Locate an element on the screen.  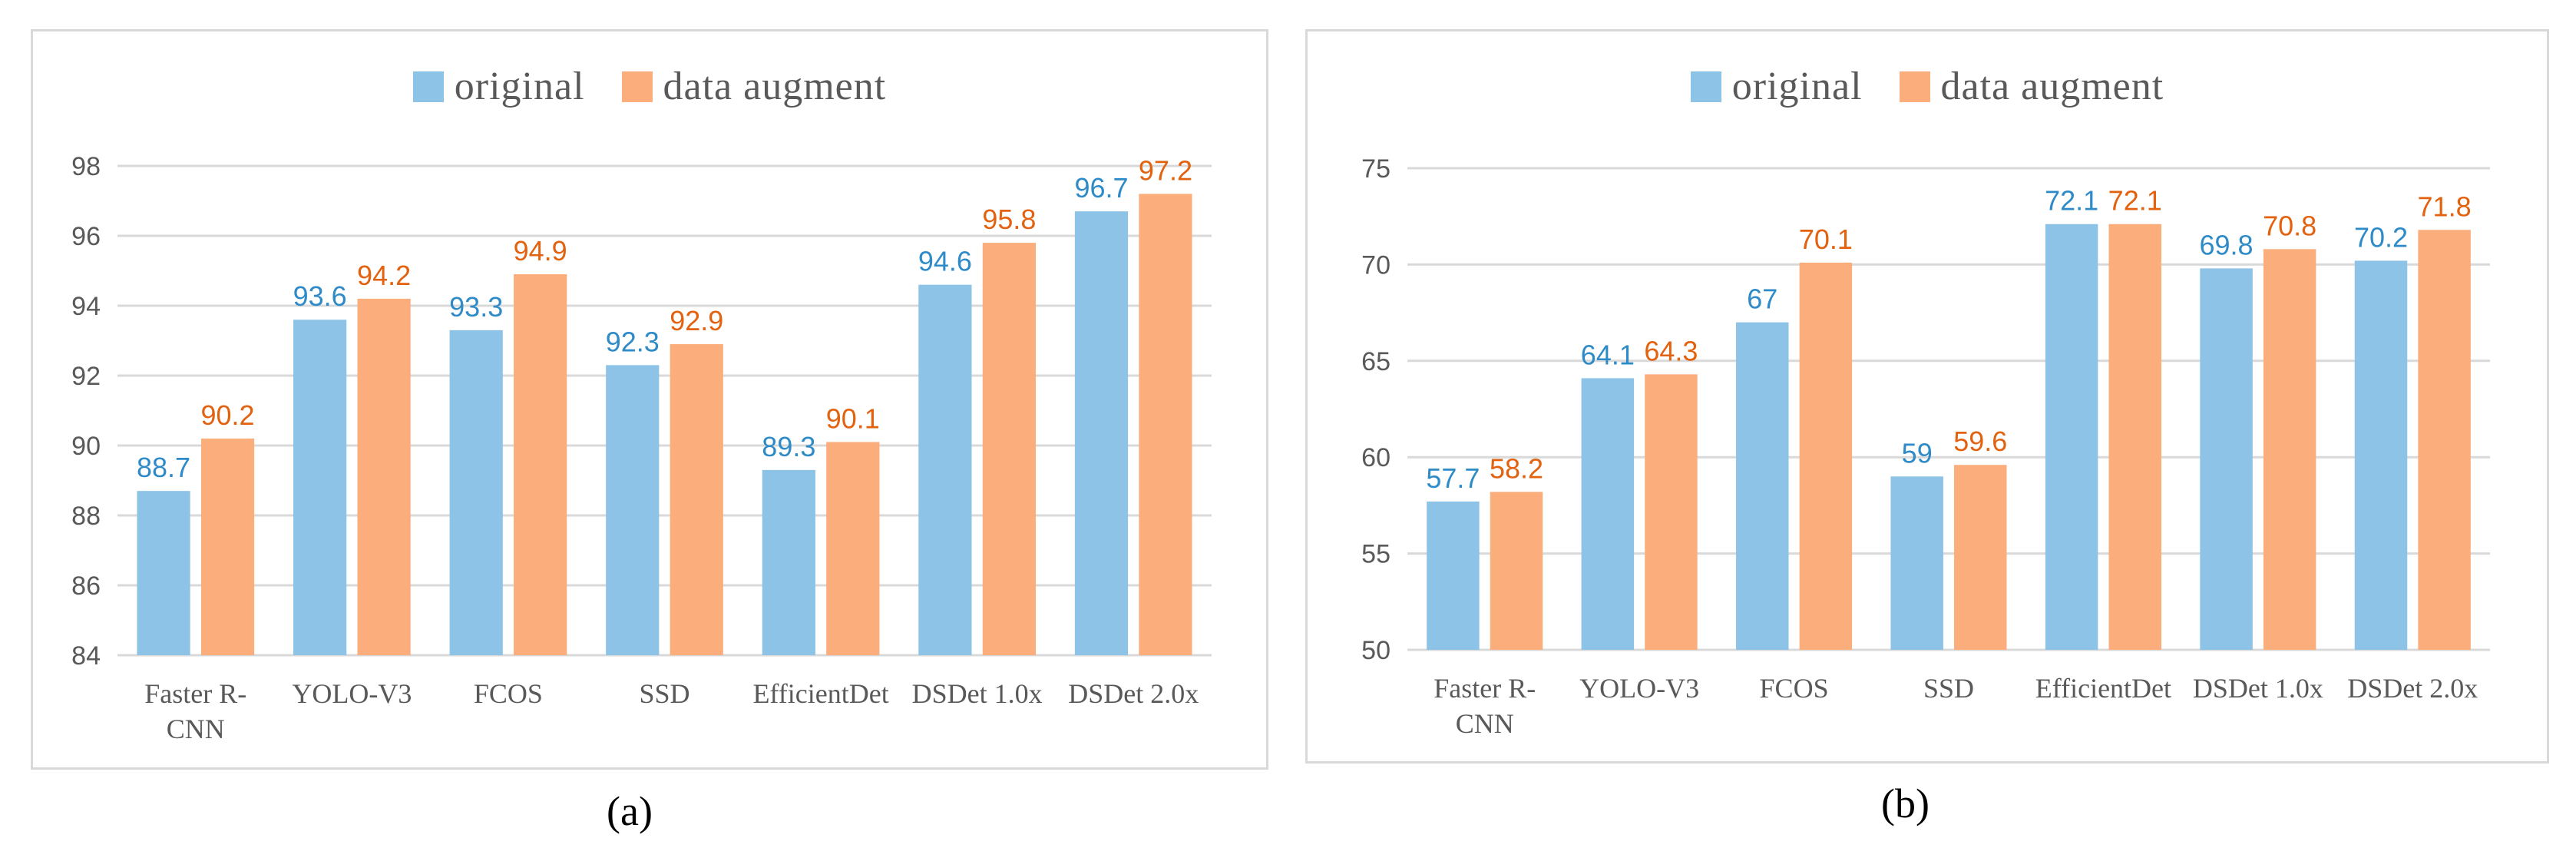
data-label-augment: 71.8 is located at coordinates (2445, 206).